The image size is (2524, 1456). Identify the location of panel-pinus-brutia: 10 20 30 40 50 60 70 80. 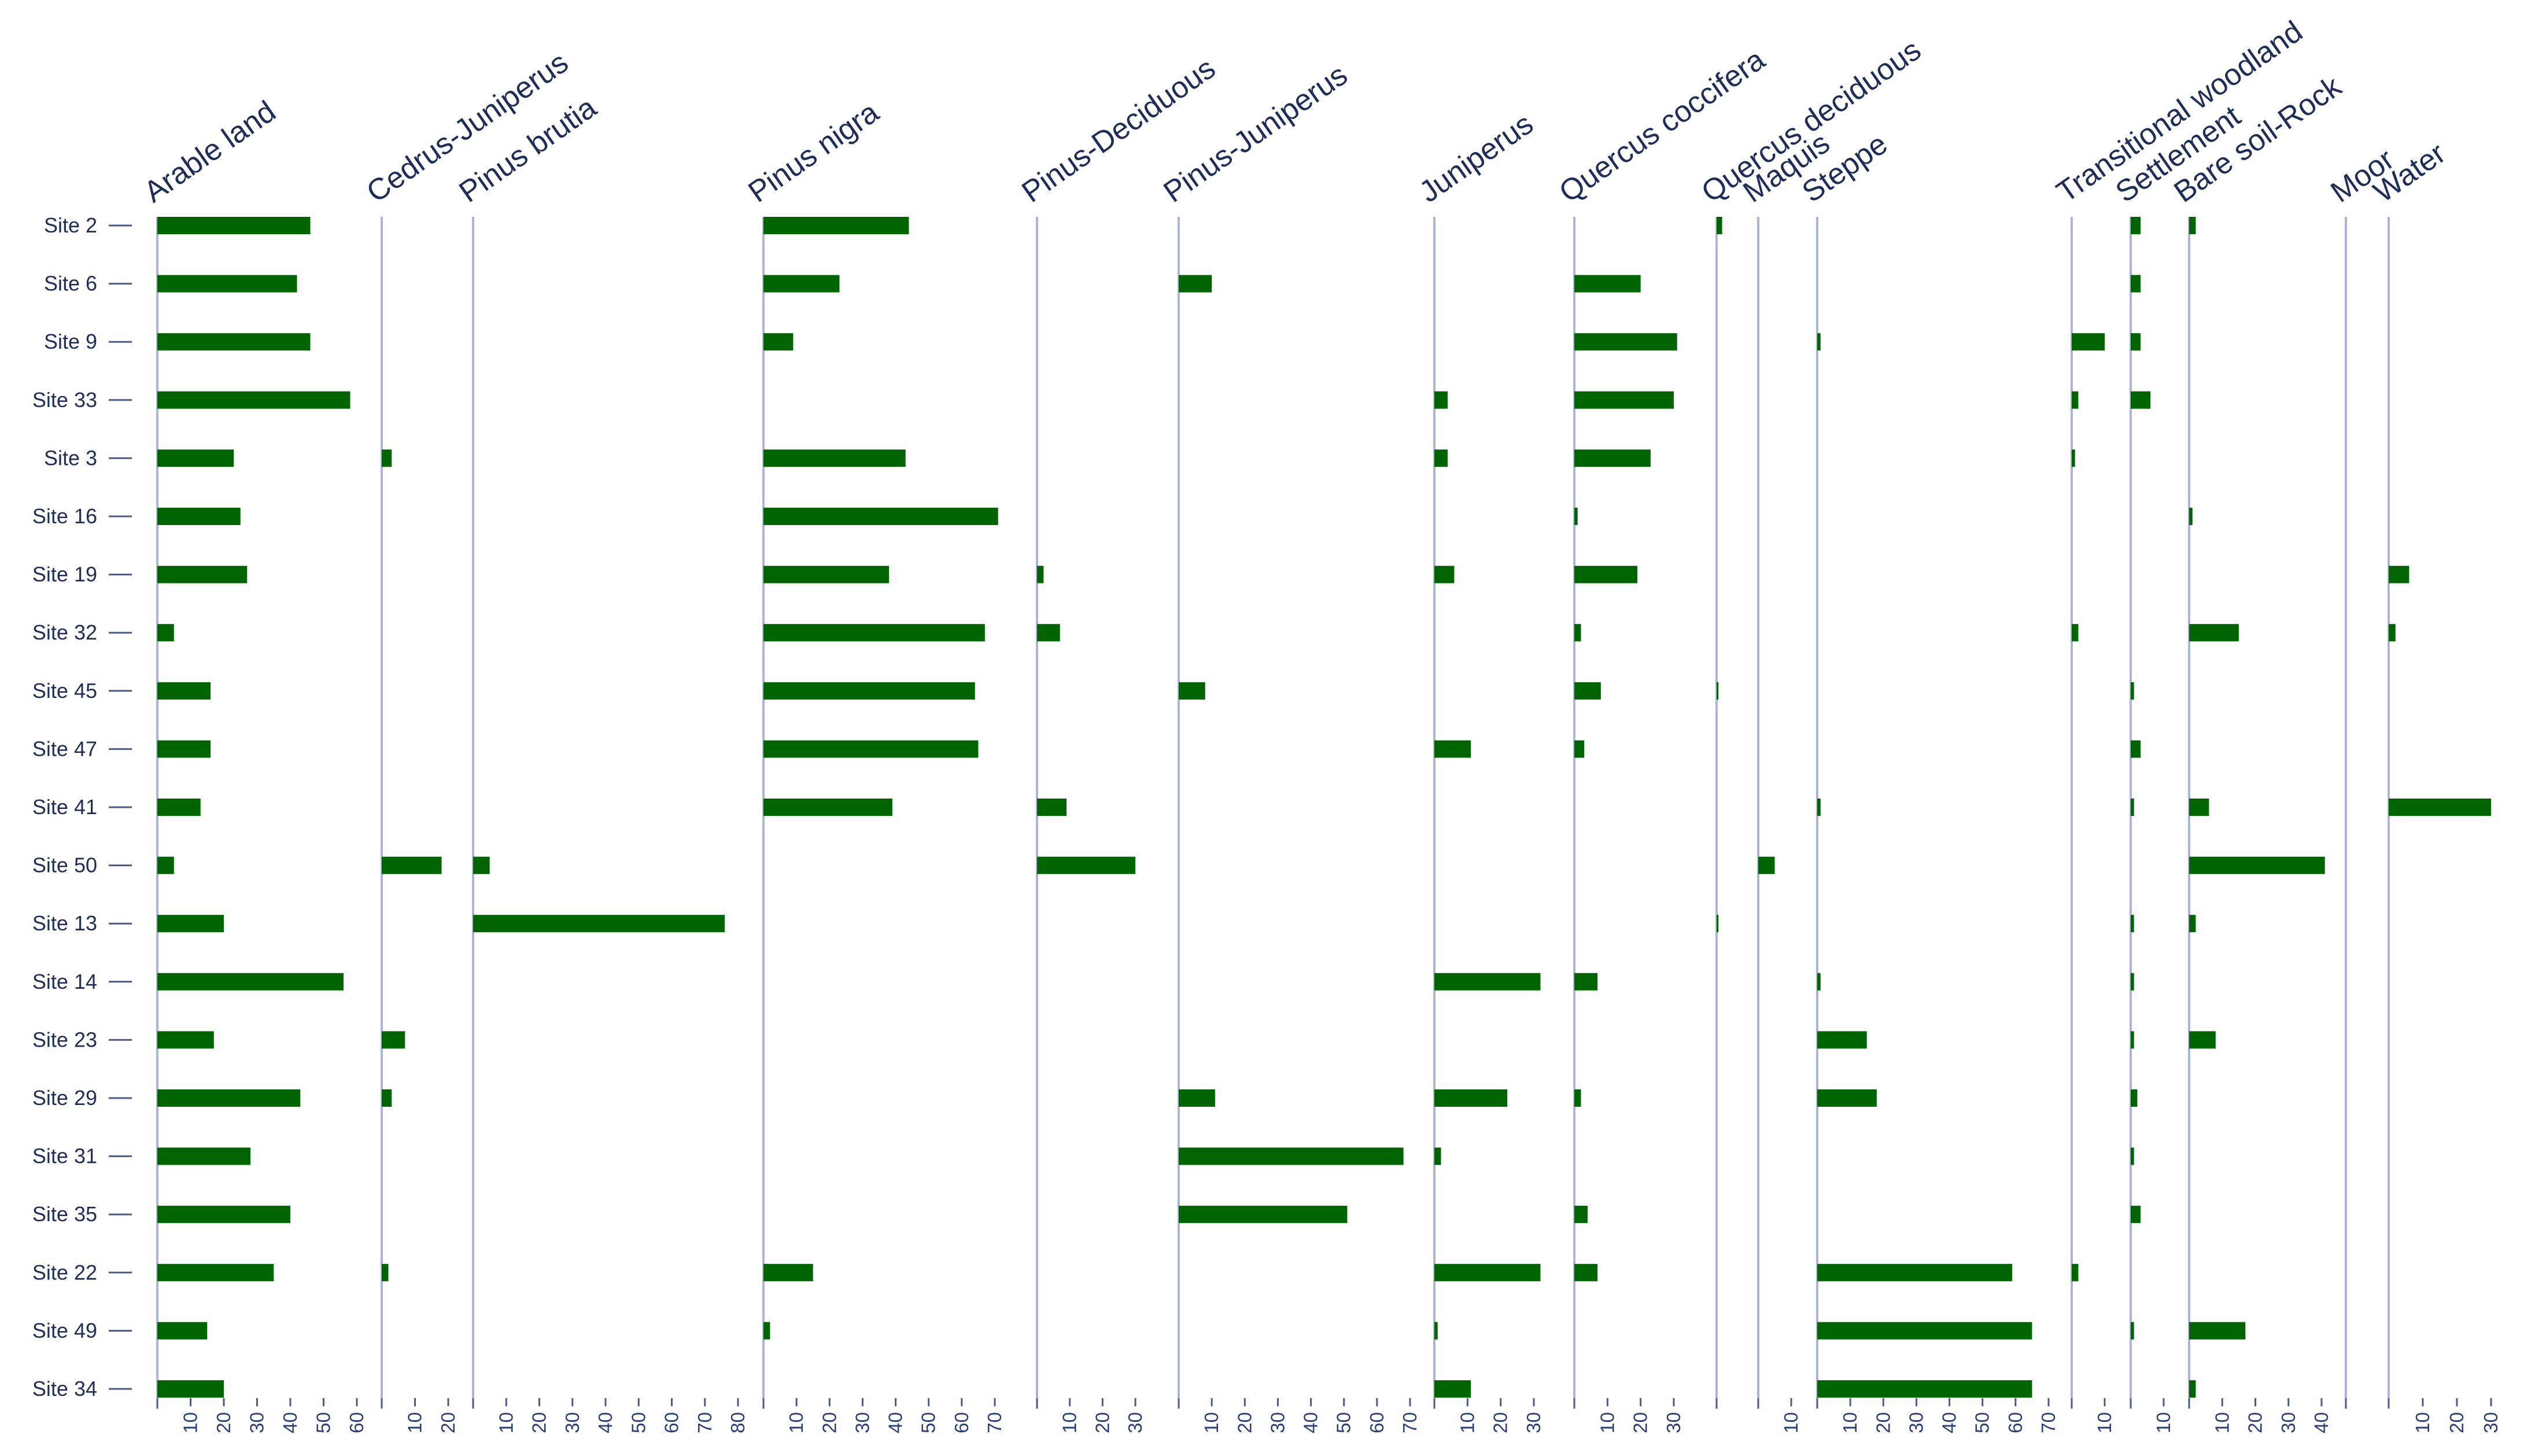
(610, 825).